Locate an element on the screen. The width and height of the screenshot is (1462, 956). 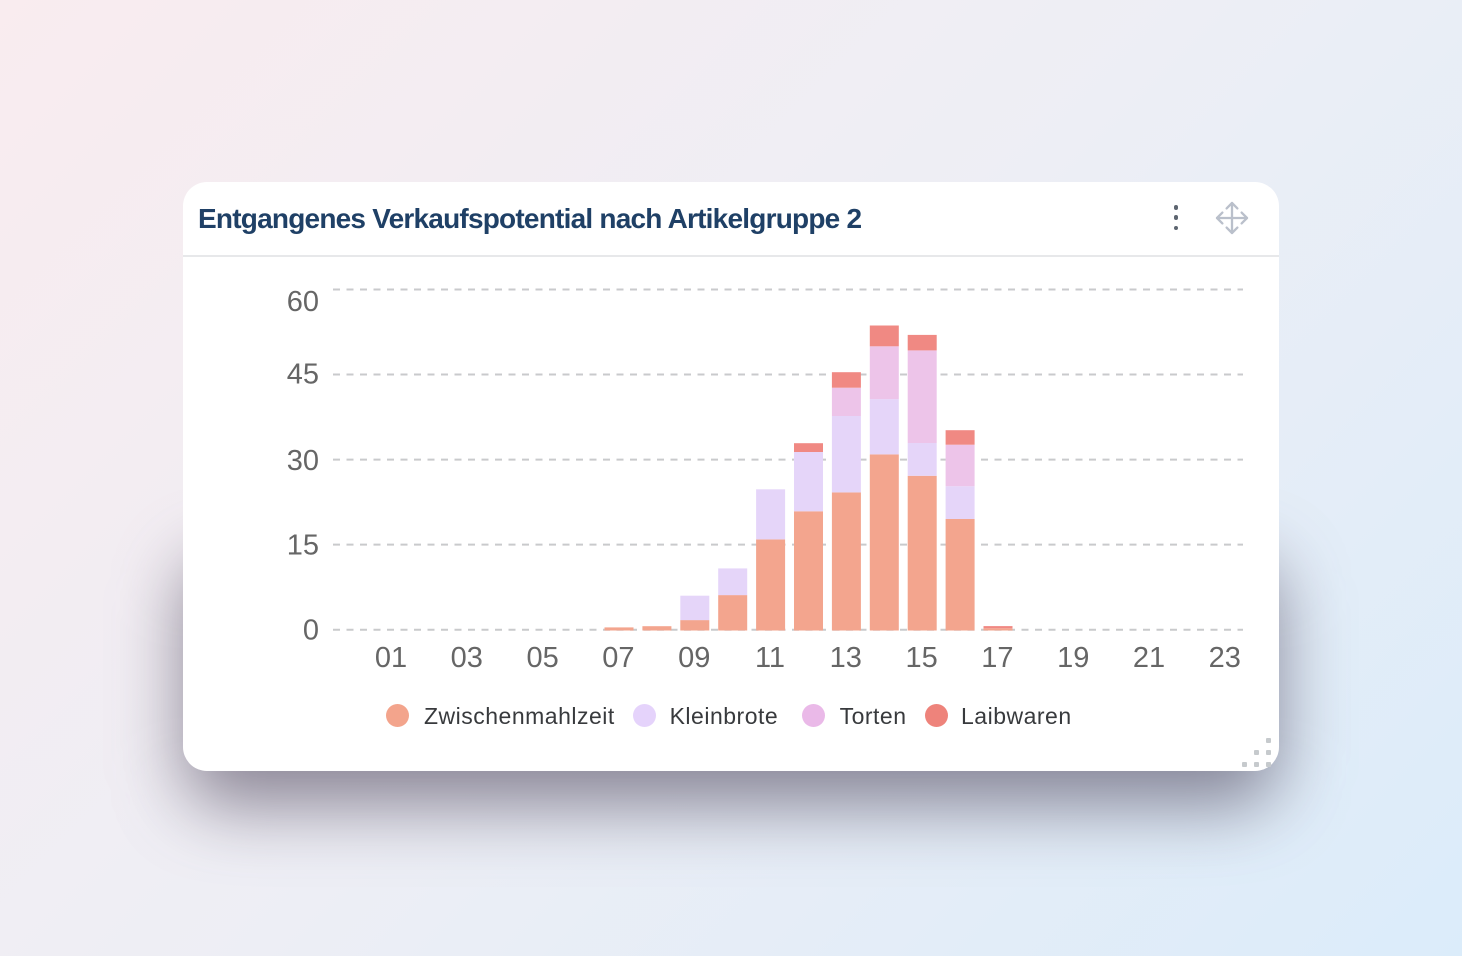
svg-text: 23 is located at coordinates (1225, 658).